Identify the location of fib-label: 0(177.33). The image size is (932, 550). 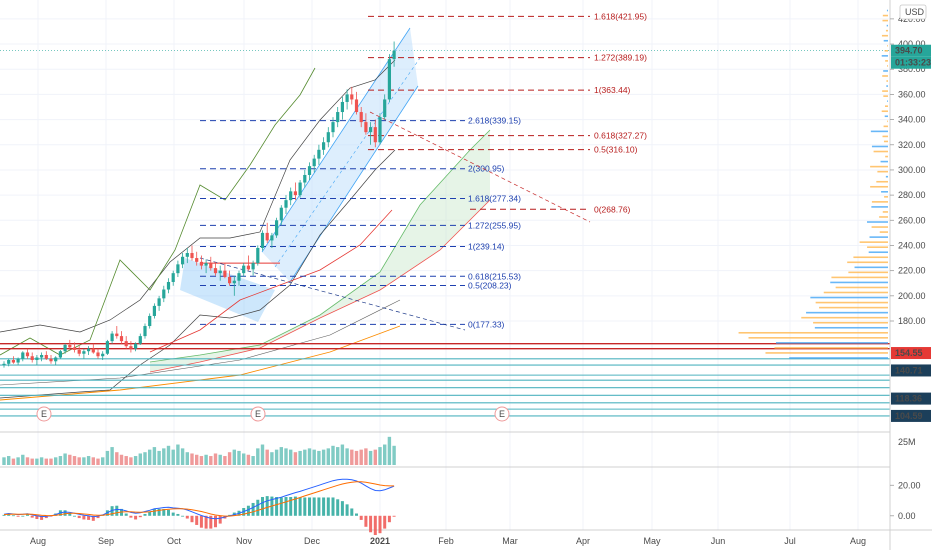
(486, 324).